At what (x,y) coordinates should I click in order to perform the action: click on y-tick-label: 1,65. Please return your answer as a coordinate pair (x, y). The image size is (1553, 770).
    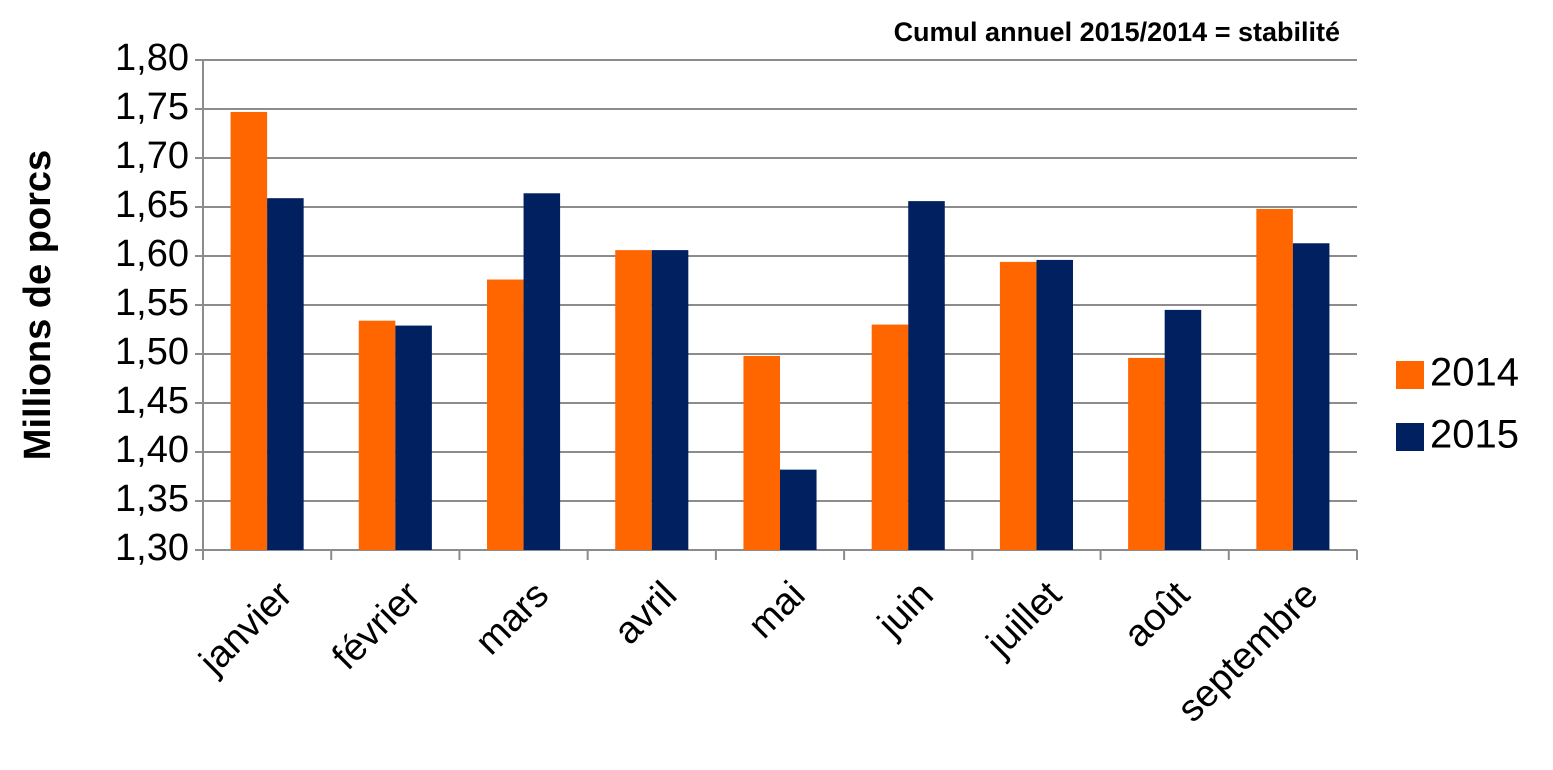
    Looking at the image, I should click on (152, 205).